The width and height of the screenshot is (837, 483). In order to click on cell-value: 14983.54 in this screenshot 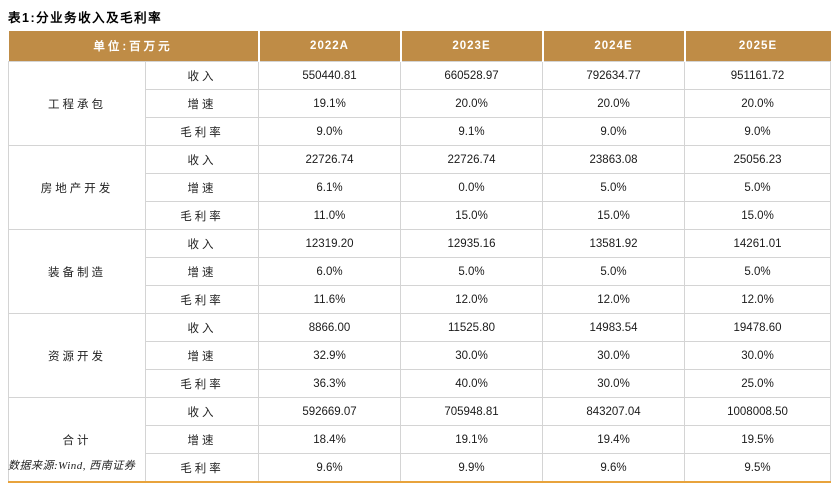, I will do `click(613, 327)`.